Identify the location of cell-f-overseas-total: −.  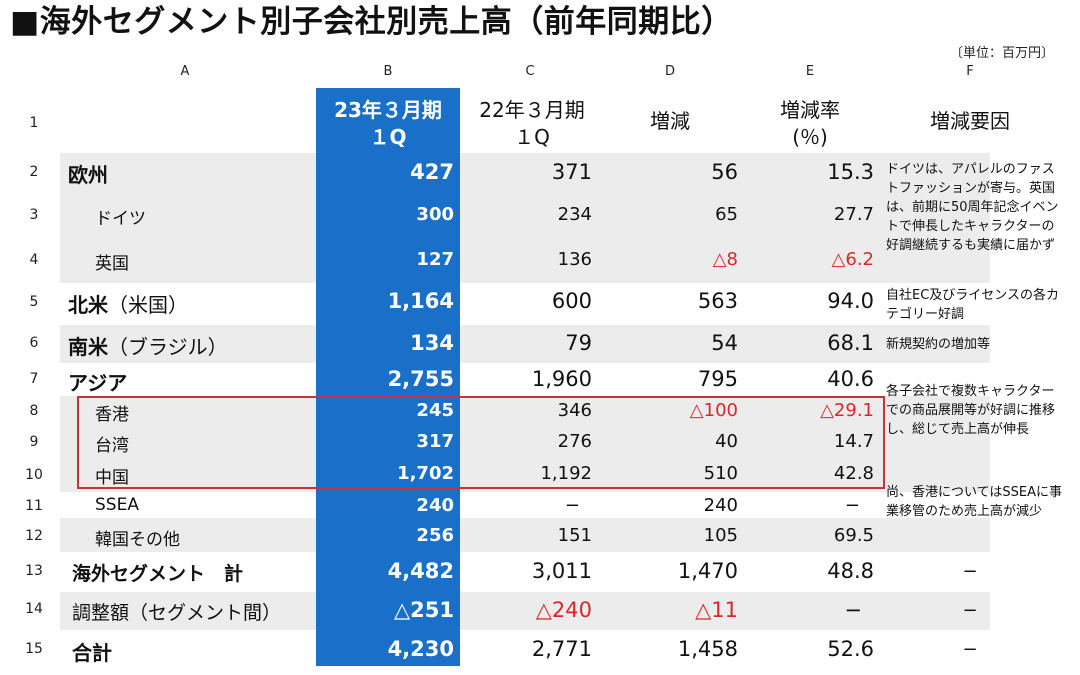
(970, 571).